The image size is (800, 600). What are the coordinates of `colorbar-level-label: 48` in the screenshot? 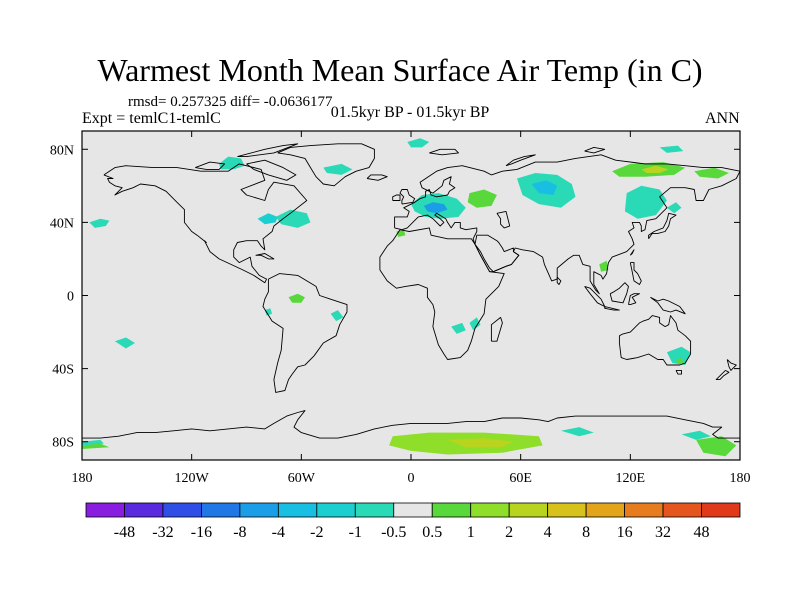 It's located at (702, 532).